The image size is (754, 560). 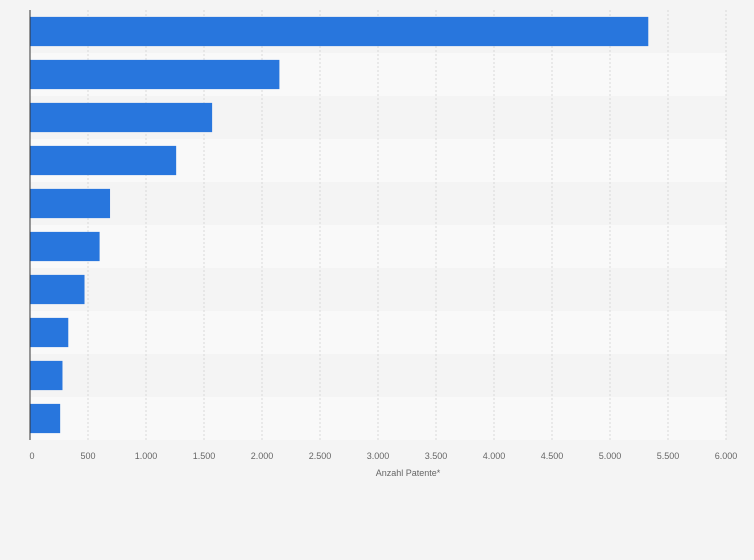 I want to click on x-tick-label: 3.000, so click(x=378, y=456).